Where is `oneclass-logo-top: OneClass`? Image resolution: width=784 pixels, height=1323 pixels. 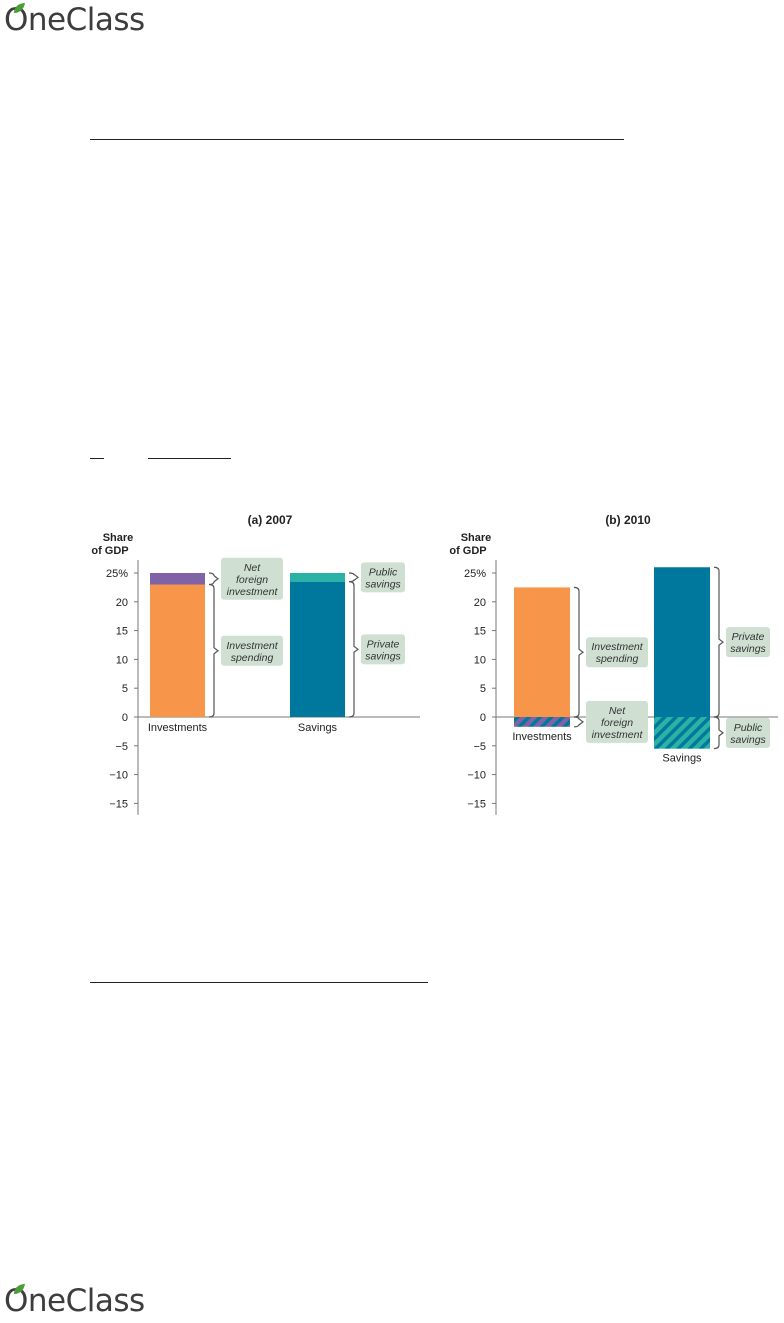
oneclass-logo-top: OneClass is located at coordinates (85, 22).